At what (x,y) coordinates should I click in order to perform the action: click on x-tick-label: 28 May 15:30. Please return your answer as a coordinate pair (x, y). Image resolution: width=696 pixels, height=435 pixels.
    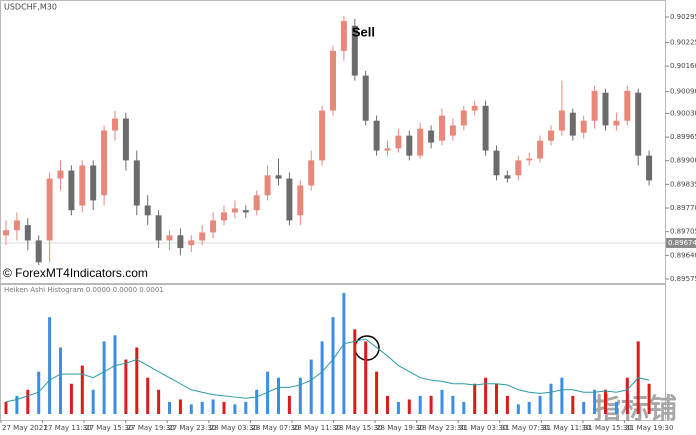
    Looking at the image, I should click on (359, 428).